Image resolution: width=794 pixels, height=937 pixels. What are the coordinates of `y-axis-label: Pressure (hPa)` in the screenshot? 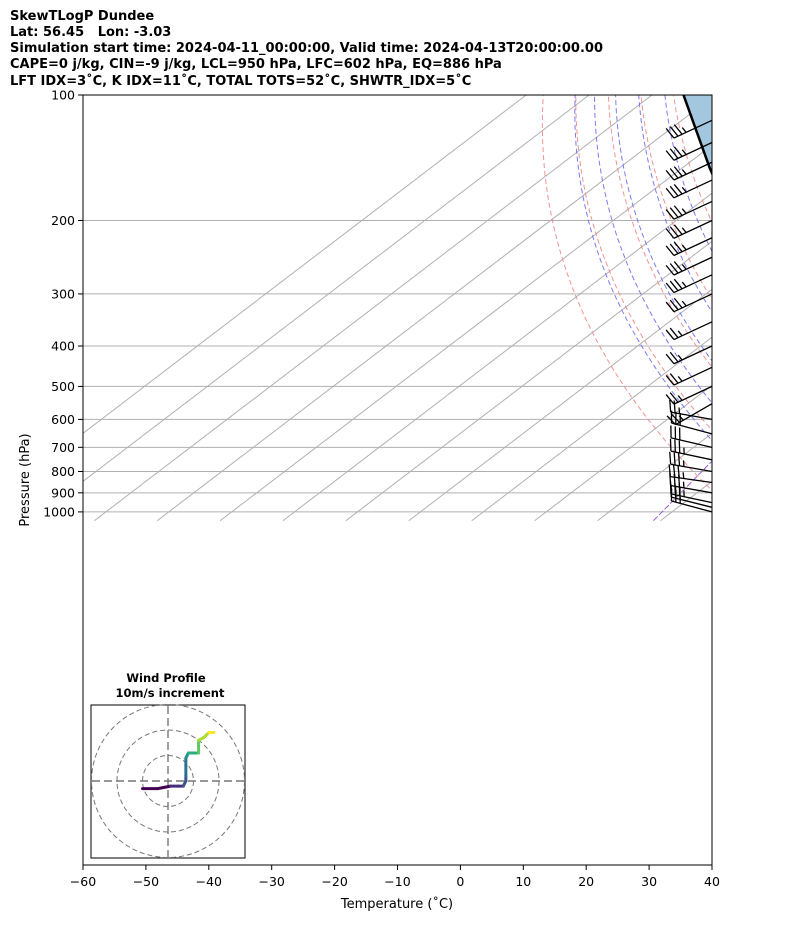 It's located at (25, 479).